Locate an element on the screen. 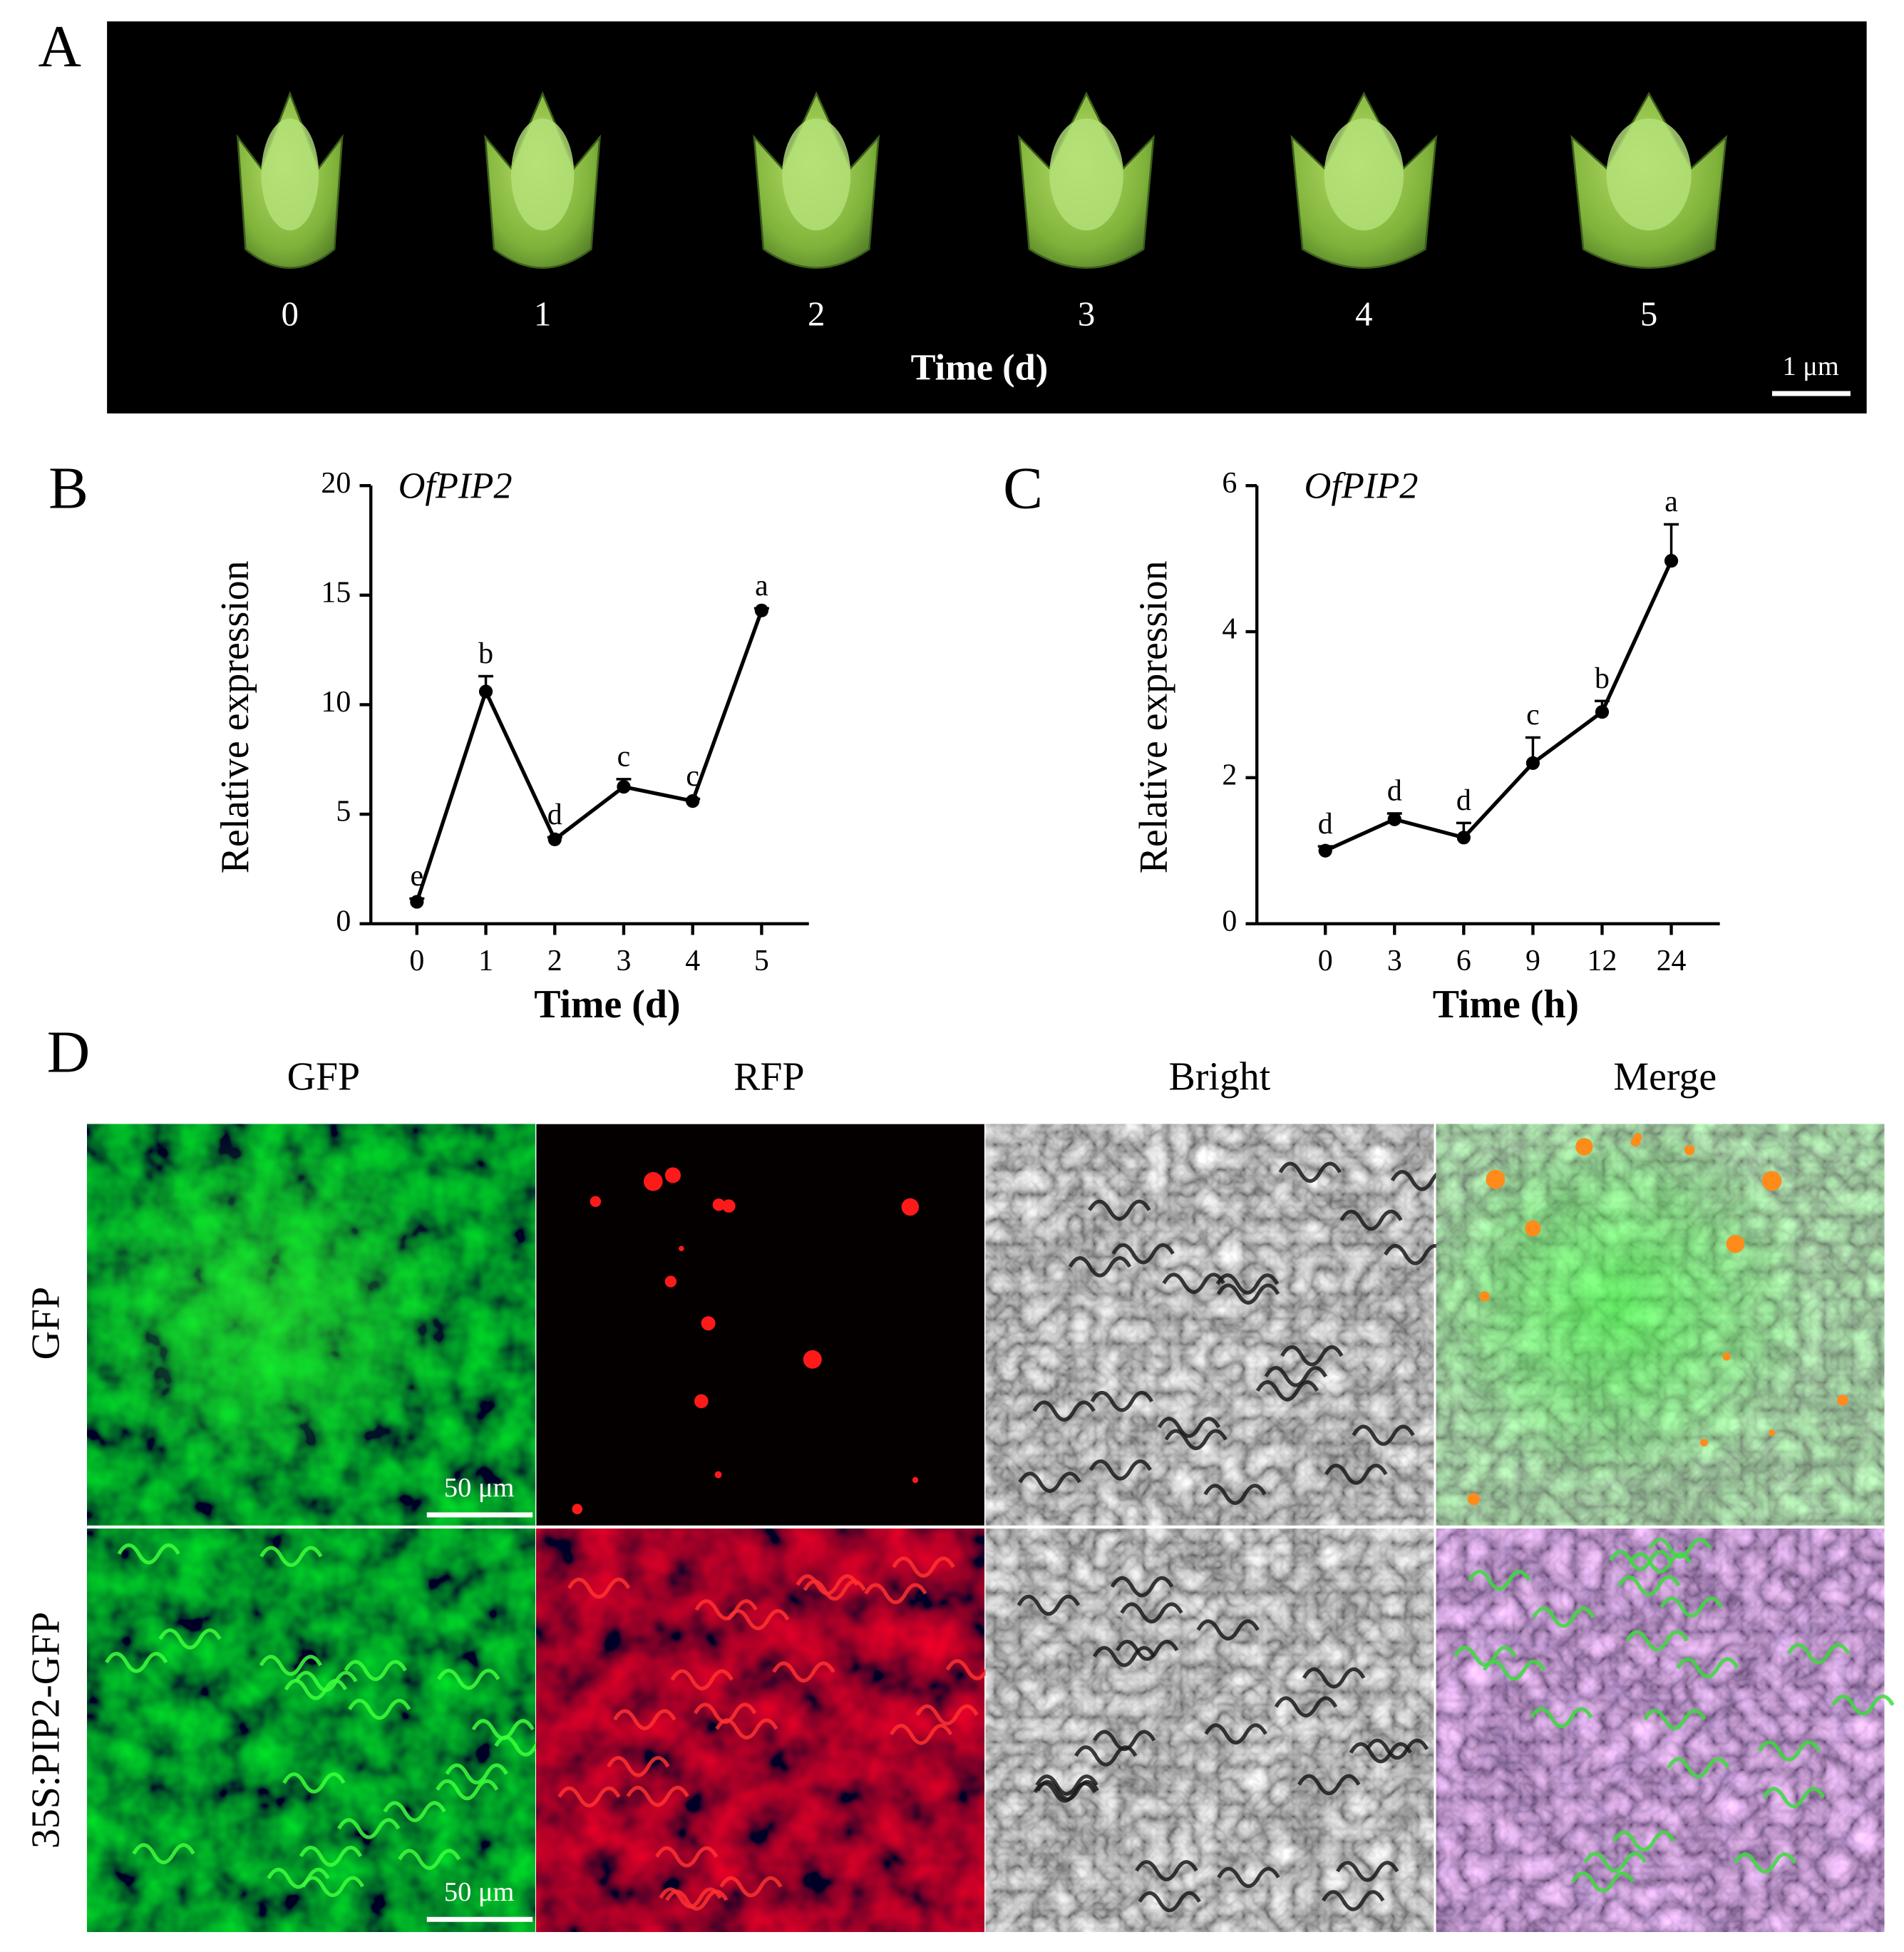 The image size is (1904, 1952). stage-label: 3 is located at coordinates (1086, 314).